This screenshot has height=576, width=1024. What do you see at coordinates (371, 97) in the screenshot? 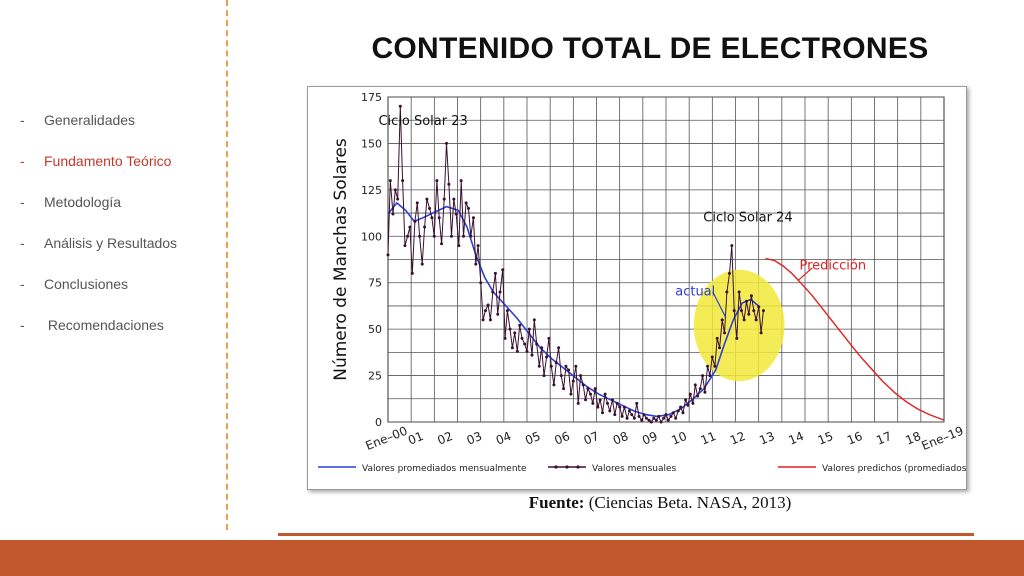
I see `y-tick-label: 175` at bounding box center [371, 97].